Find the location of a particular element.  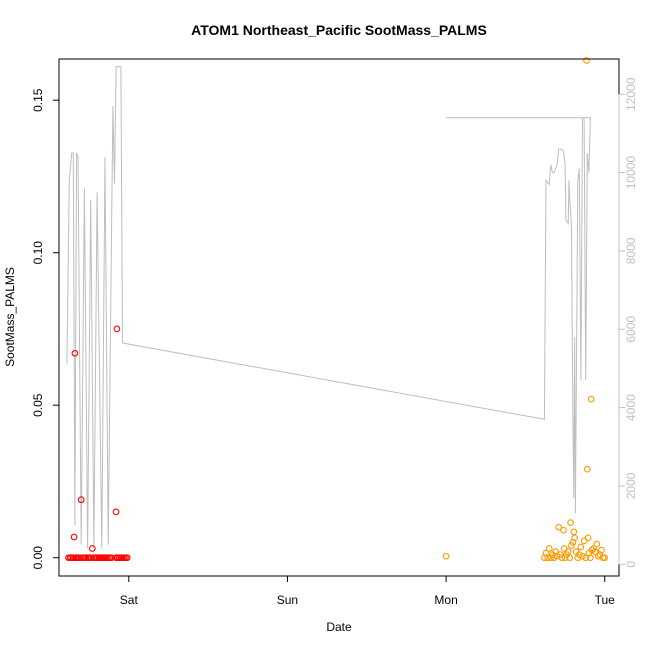

chart-title: ATOM1 Northeast_Pacific SootMass_PALMS is located at coordinates (339, 30).